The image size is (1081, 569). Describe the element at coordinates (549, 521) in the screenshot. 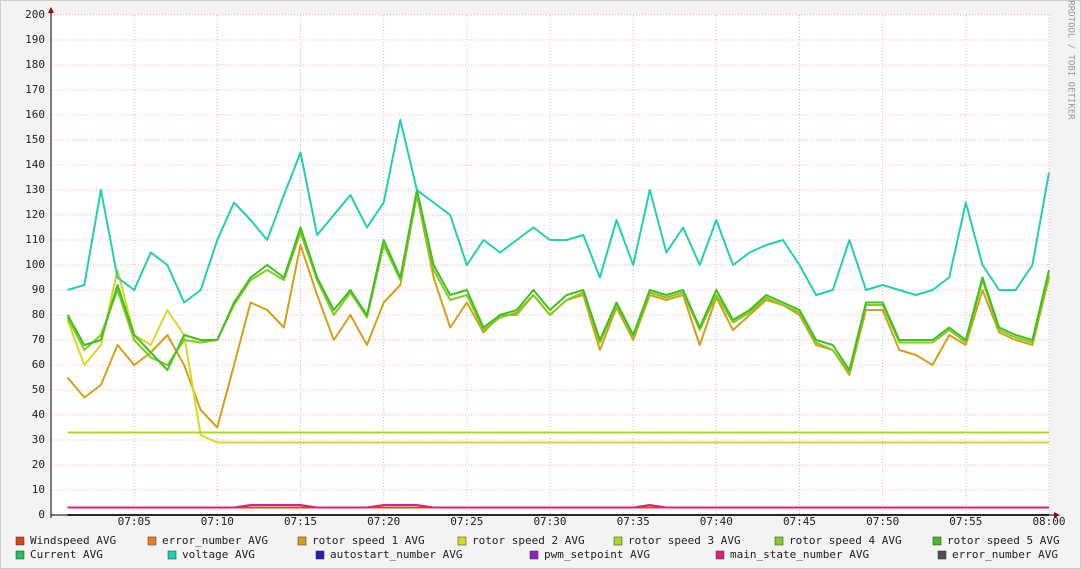

I see `x-tick-label: 07:30` at that location.